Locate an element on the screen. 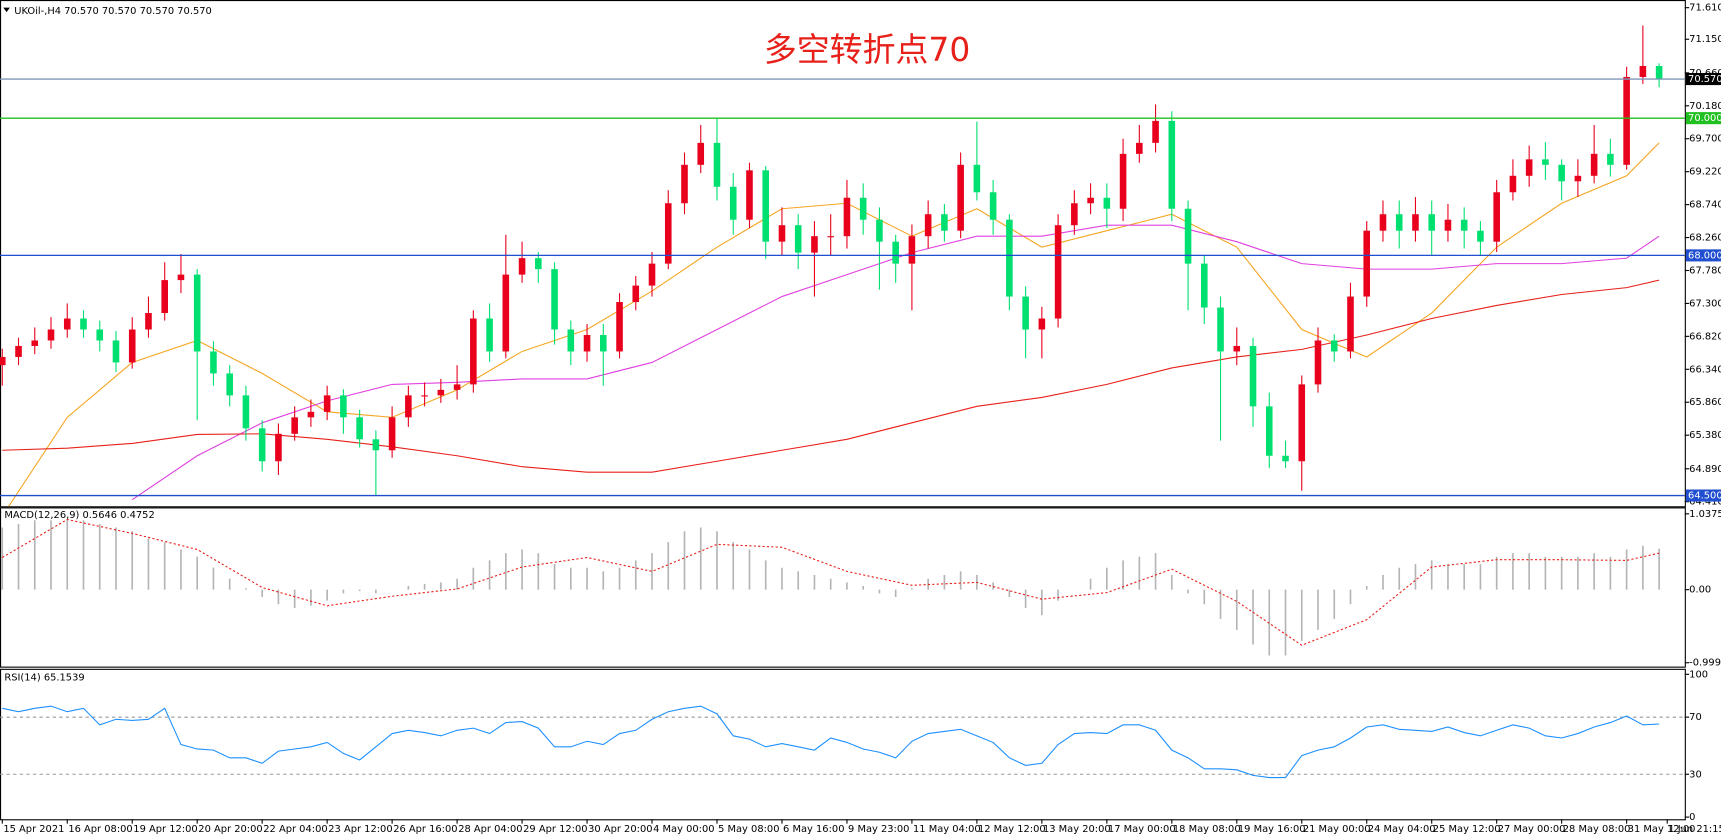  rsi-plot: RSI(14) 65.1539 is located at coordinates (842, 726).